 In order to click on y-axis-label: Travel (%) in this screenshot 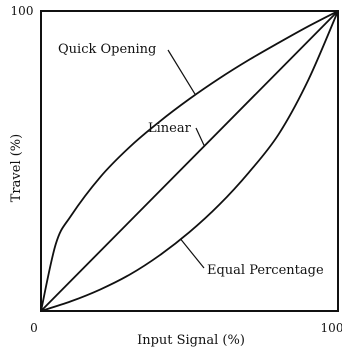, I will do `click(16, 168)`.